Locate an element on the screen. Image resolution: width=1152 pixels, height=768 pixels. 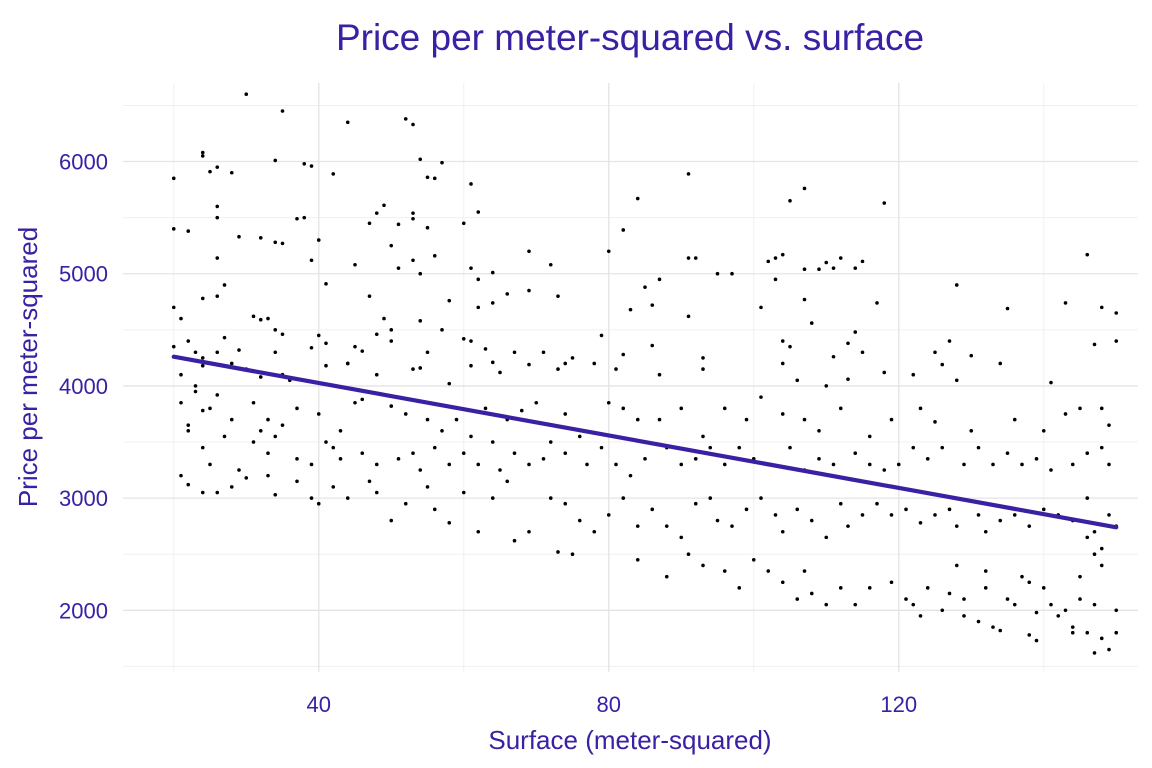
x-tick-label: 80 is located at coordinates (609, 704).